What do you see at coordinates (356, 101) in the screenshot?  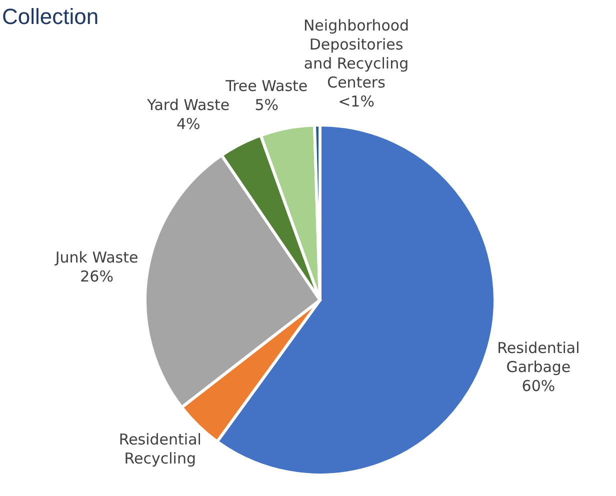 I see `data-label: <1%` at bounding box center [356, 101].